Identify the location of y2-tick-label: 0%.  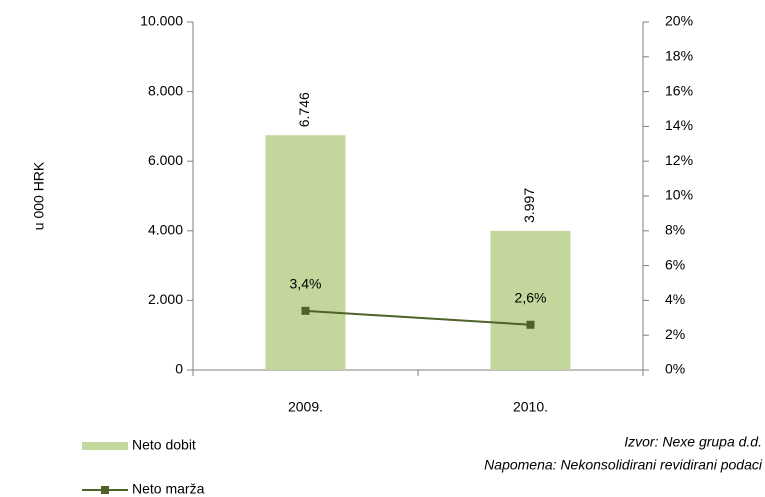
(675, 369).